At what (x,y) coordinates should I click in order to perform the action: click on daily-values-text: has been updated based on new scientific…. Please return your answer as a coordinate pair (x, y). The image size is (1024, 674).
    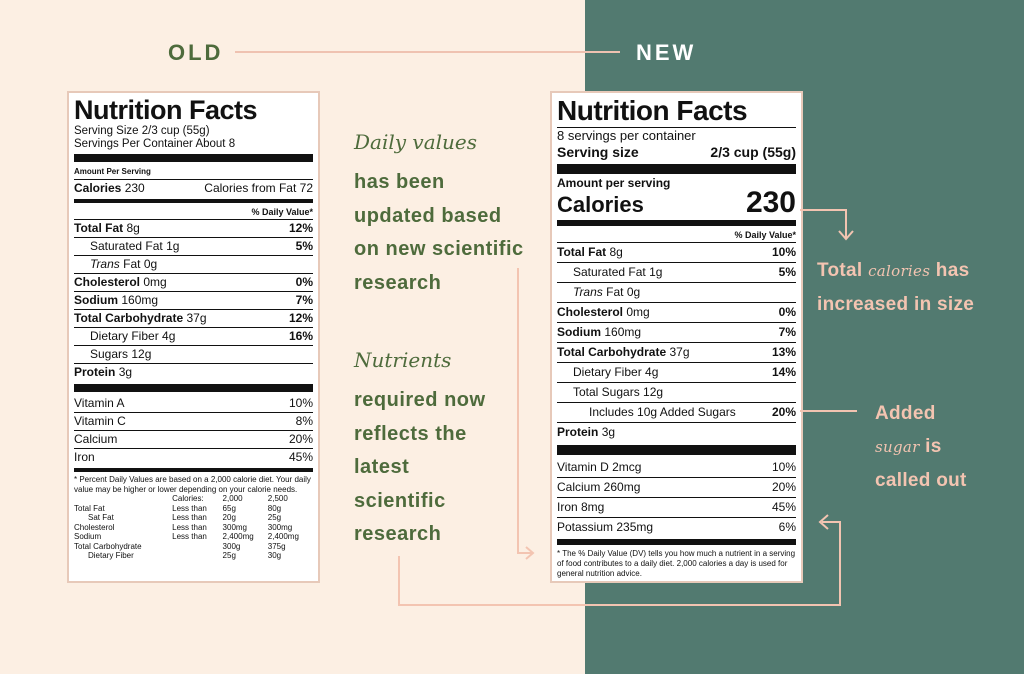
    Looking at the image, I should click on (439, 232).